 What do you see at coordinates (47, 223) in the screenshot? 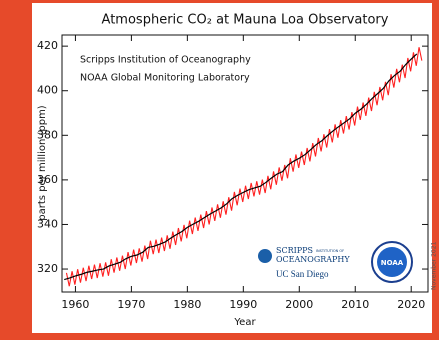
I see `y-tick-label: 340` at bounding box center [47, 223].